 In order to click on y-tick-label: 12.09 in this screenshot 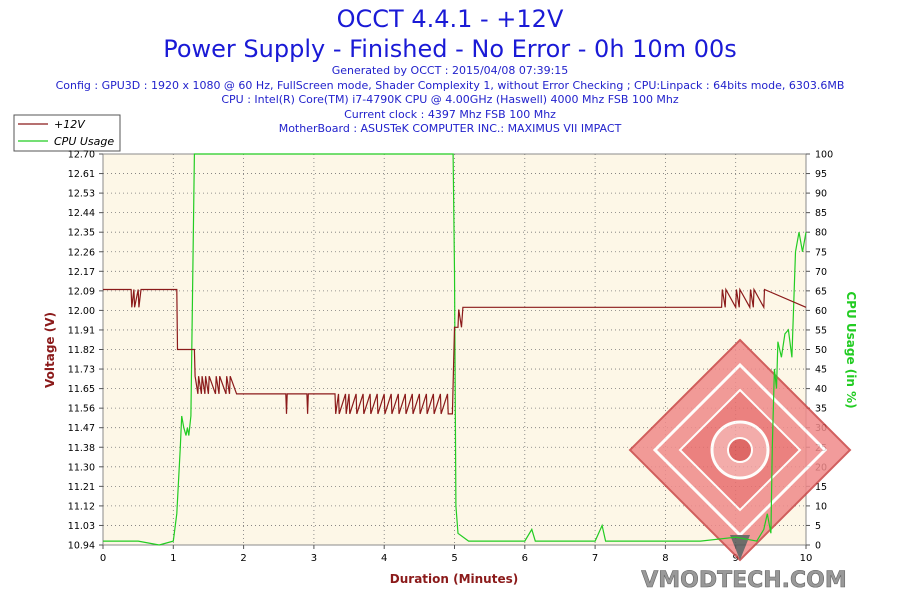, I will do `click(81, 291)`.